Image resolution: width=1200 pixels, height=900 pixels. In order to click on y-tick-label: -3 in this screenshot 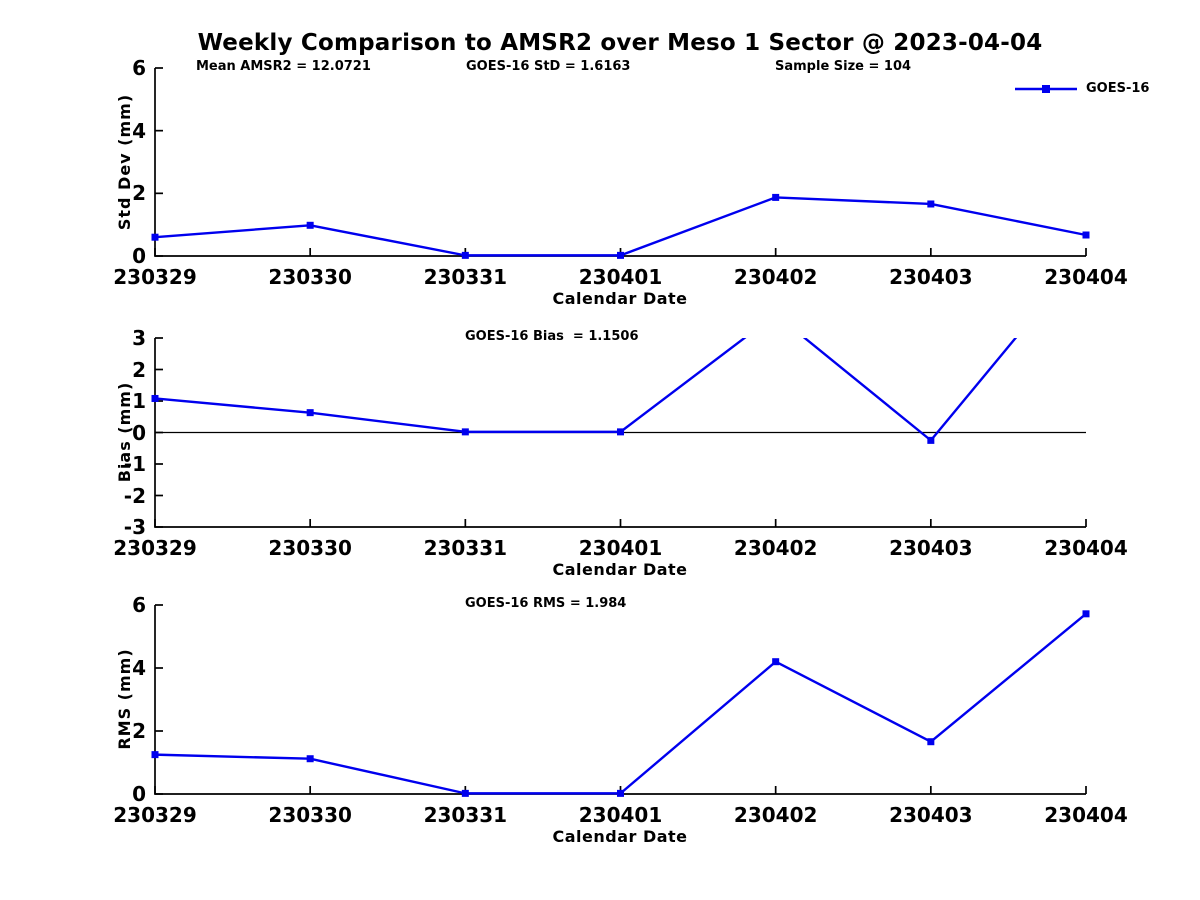, I will do `click(134, 527)`.